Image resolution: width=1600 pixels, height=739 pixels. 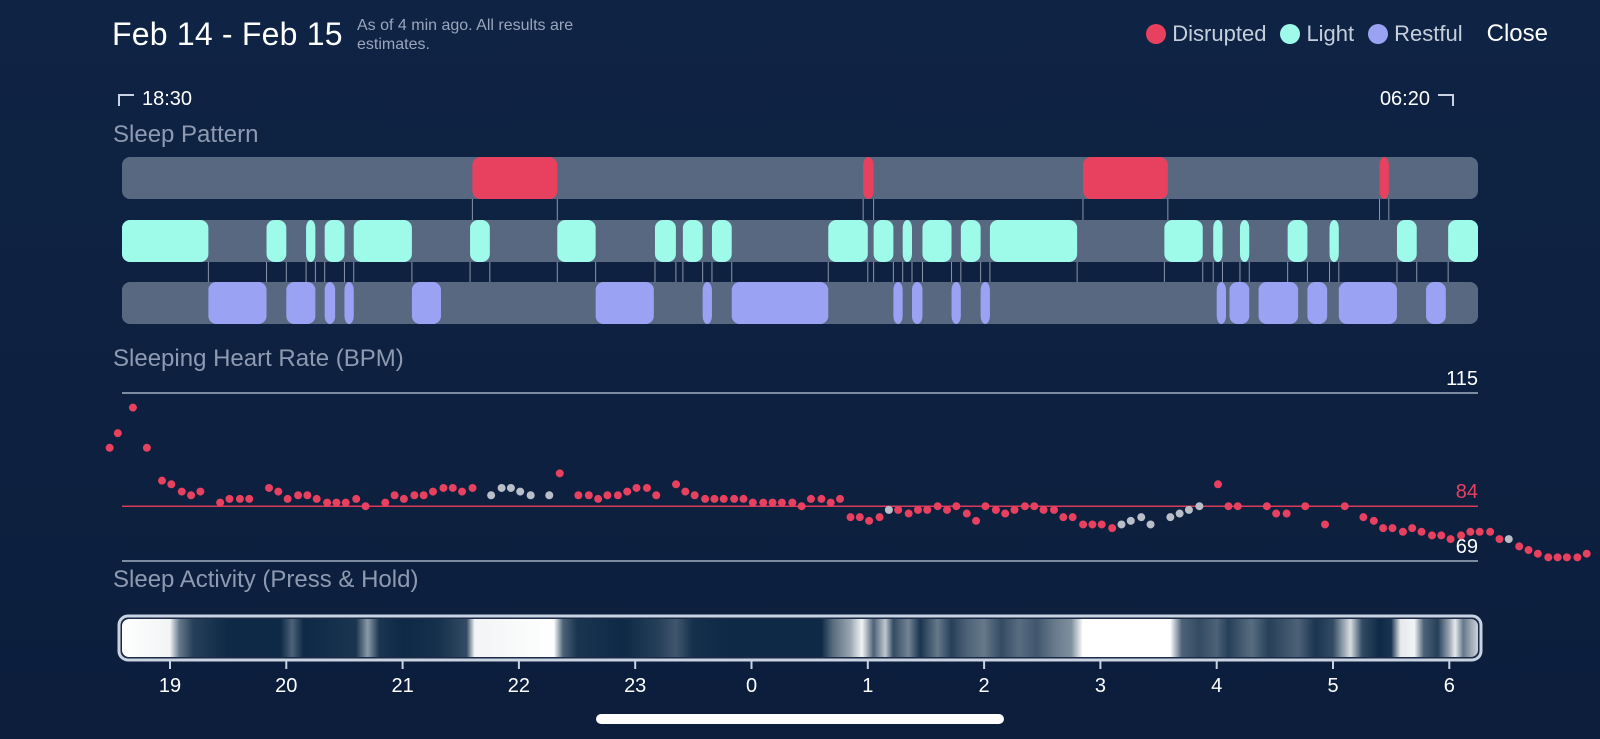 I want to click on hour-tick-label: 0, so click(x=751, y=686).